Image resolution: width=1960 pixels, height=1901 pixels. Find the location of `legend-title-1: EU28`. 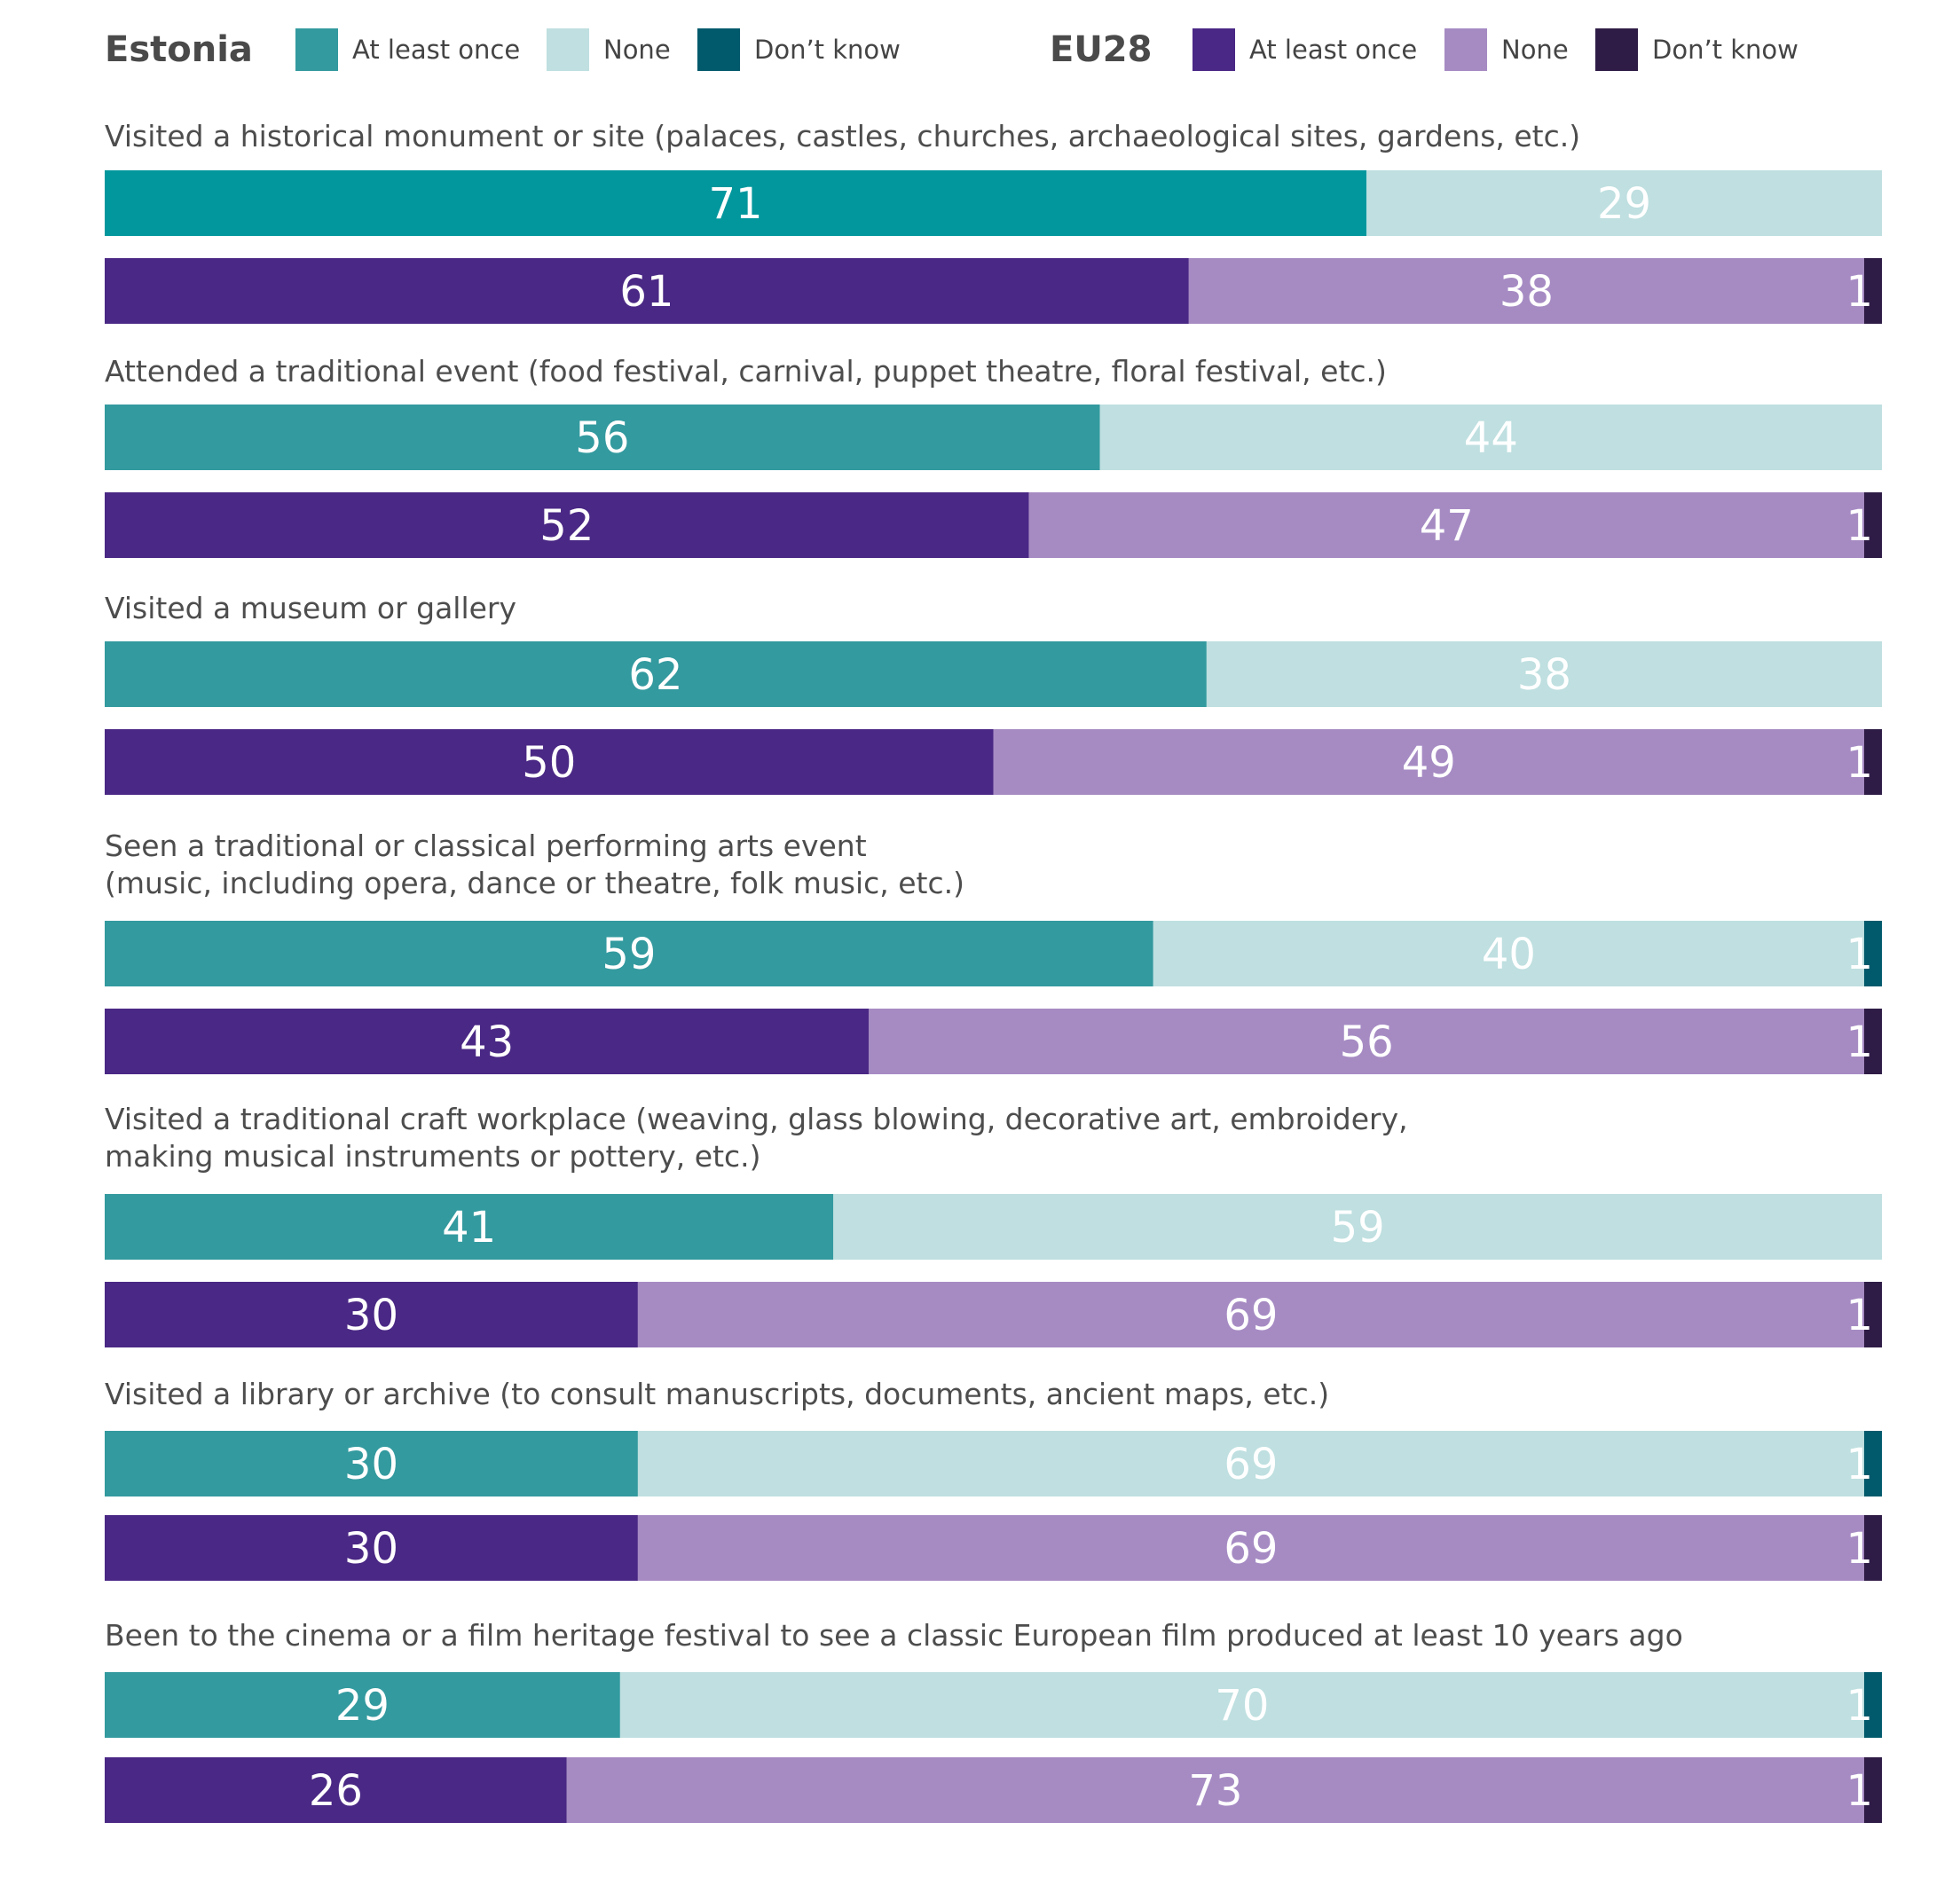

legend-title-1: EU28 is located at coordinates (1101, 50).